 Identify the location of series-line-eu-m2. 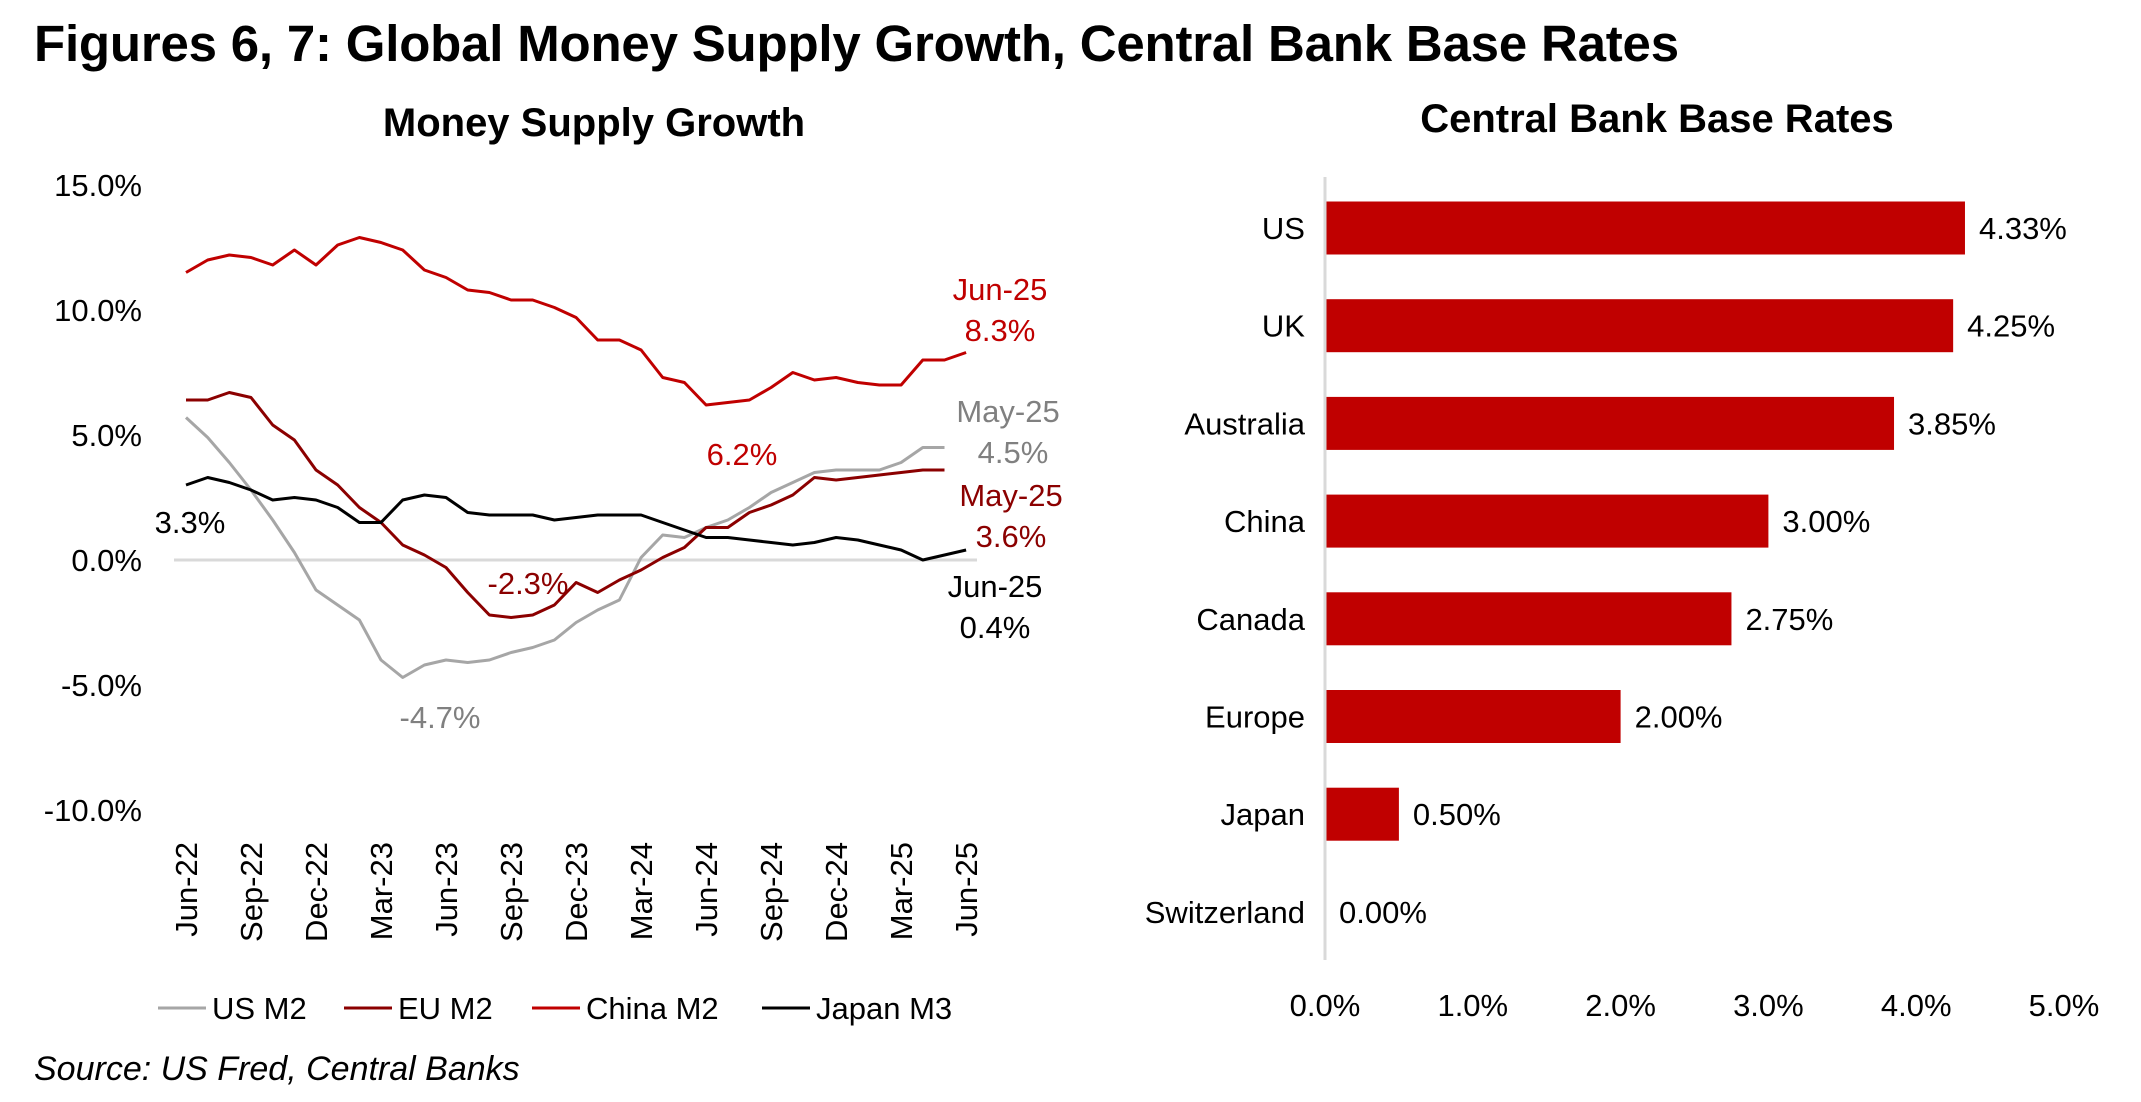
(565, 505).